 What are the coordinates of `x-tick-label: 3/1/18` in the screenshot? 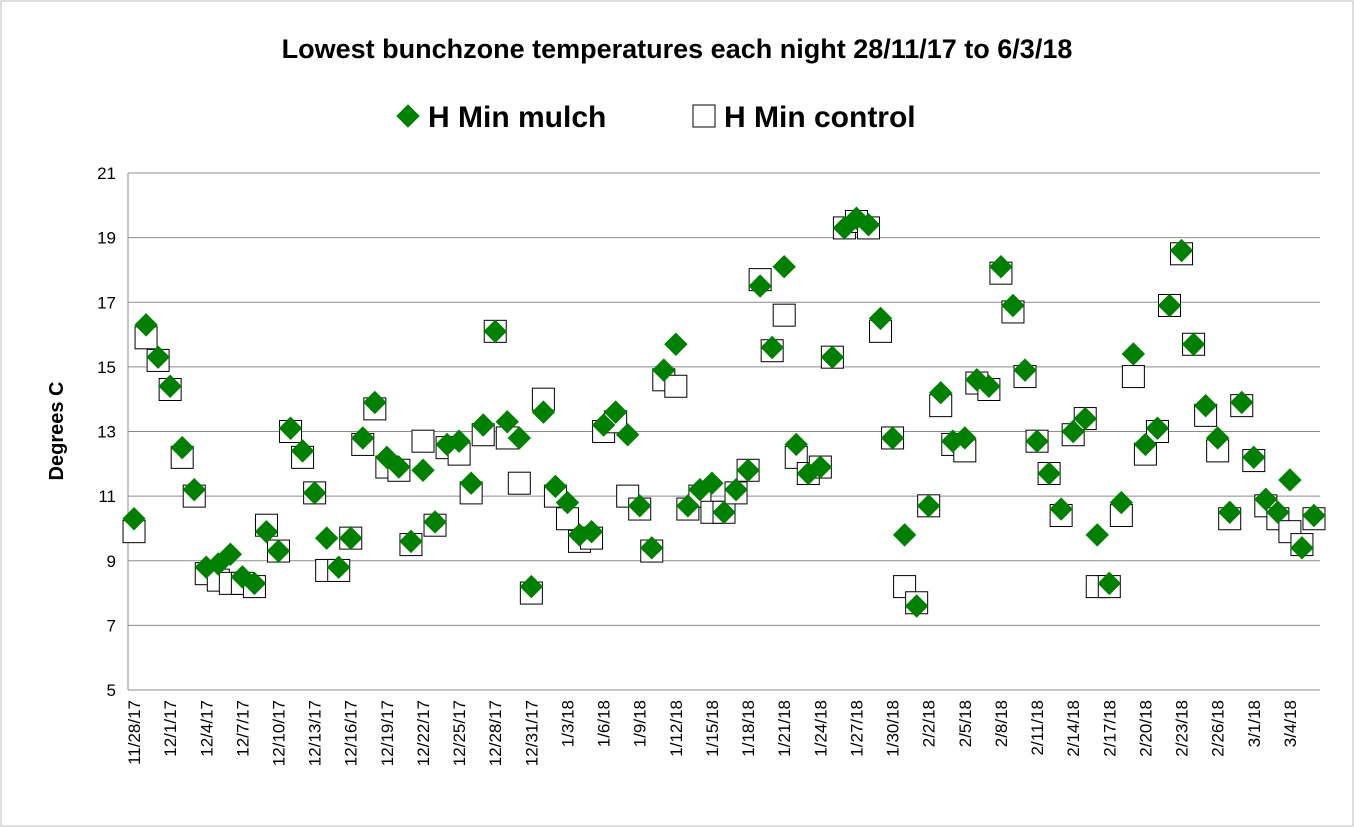 It's located at (1254, 723).